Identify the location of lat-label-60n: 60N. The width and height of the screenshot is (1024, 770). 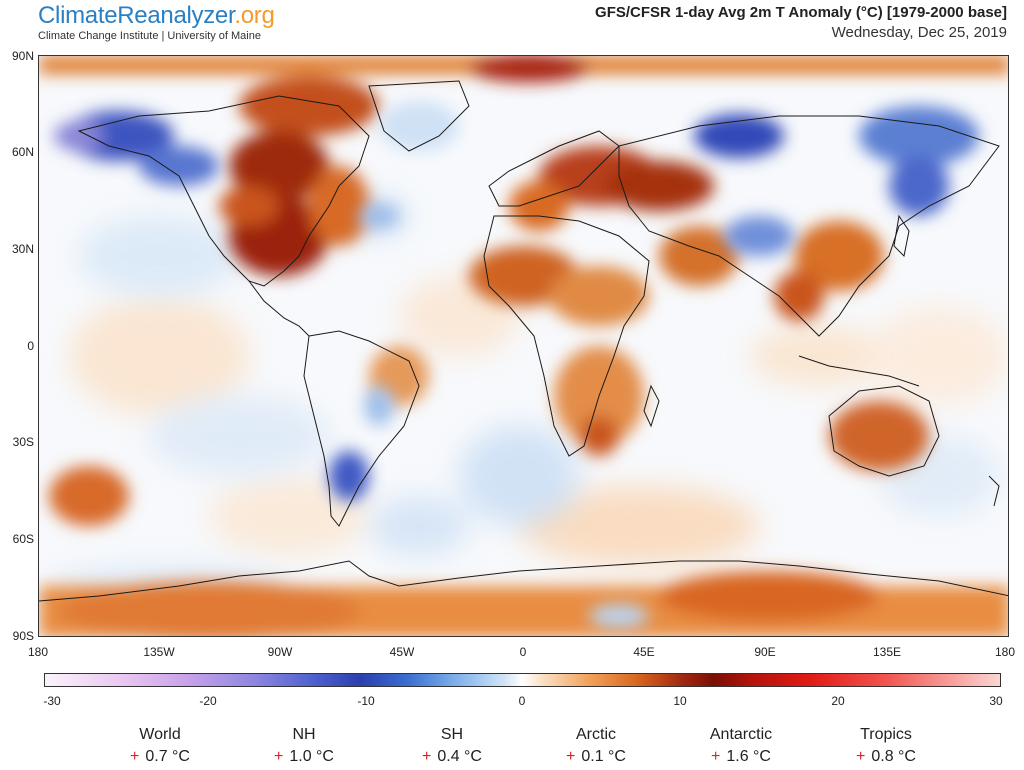
(22, 152).